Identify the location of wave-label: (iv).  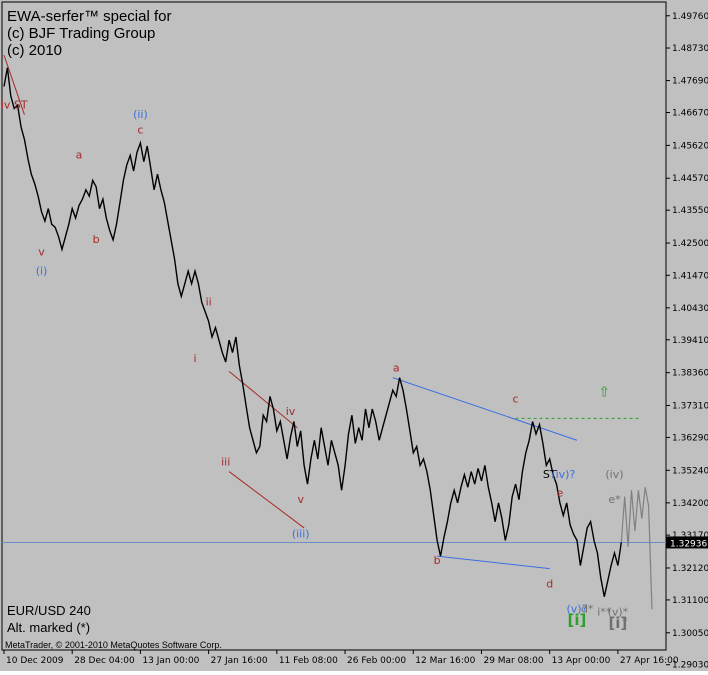
(614, 474).